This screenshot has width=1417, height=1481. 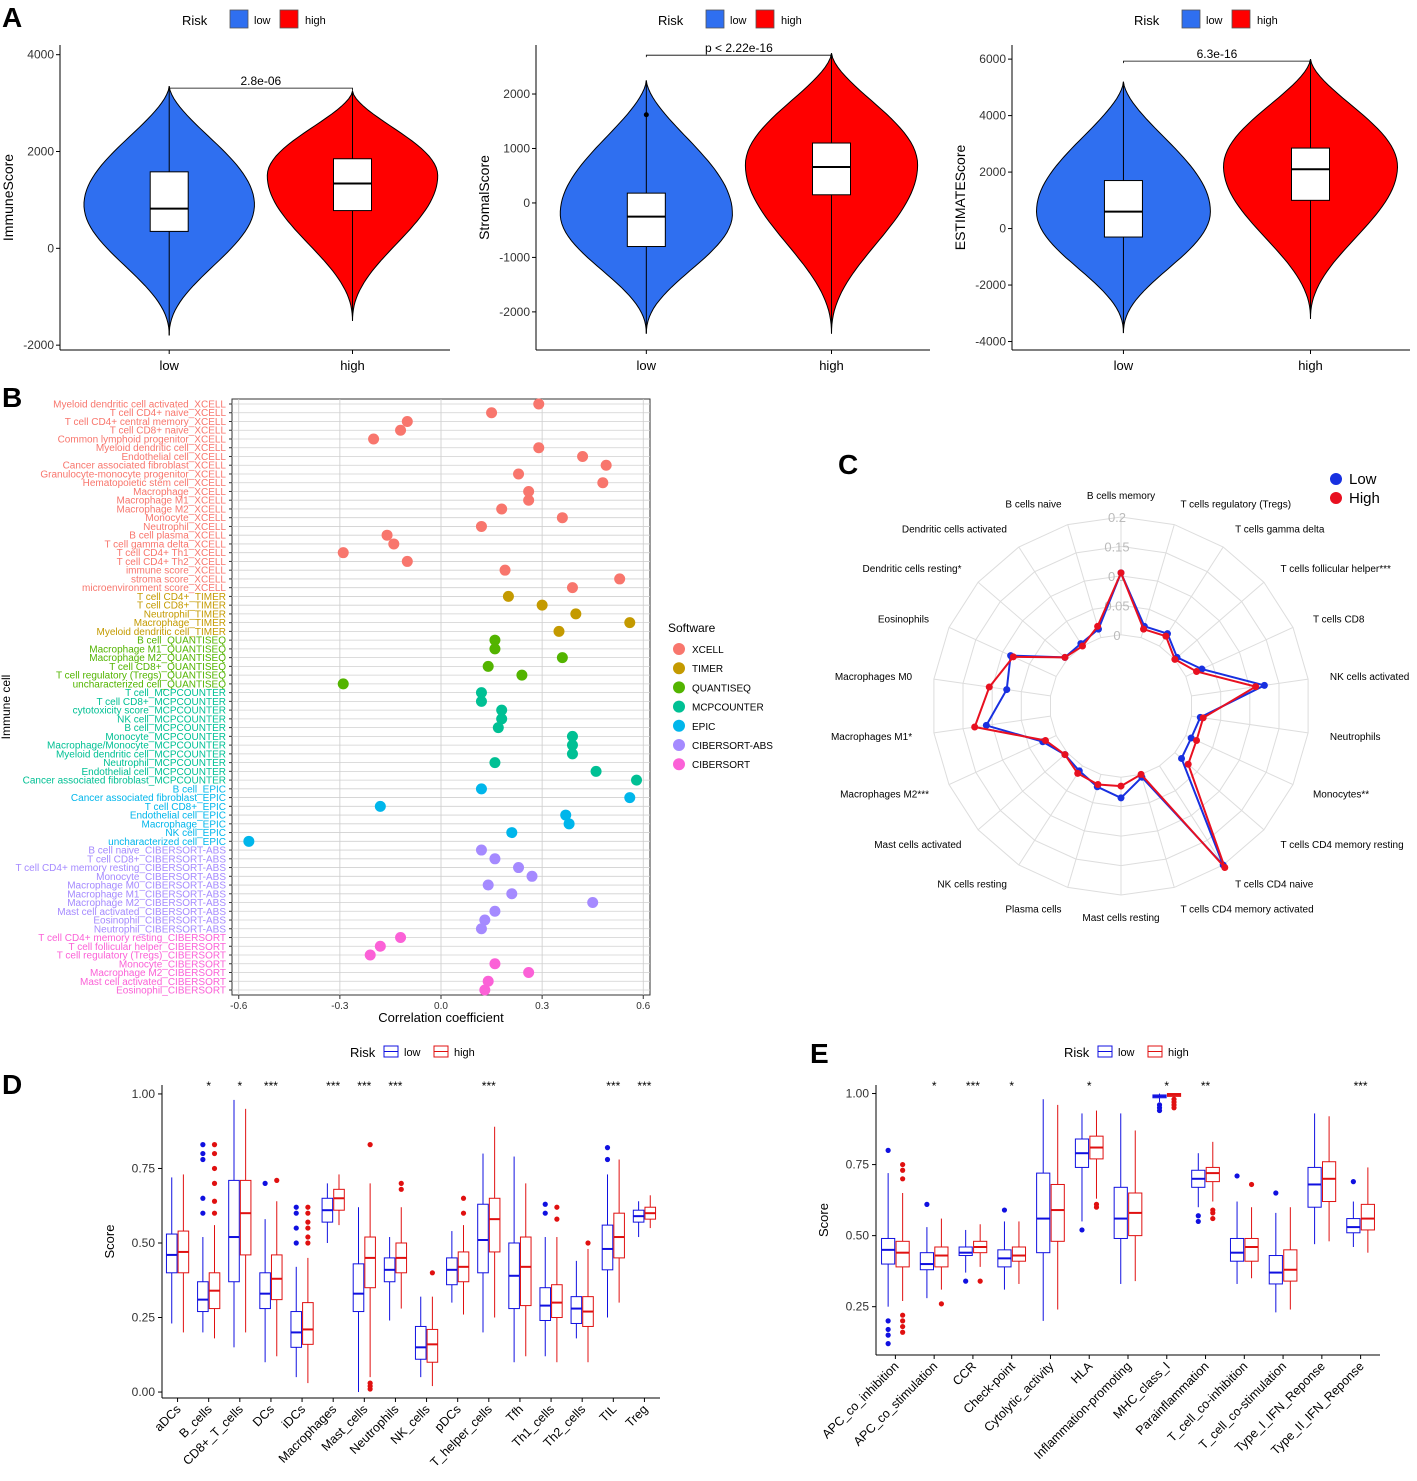 What do you see at coordinates (141, 912) in the screenshot?
I see `row-label: Mast cell activated_CIBERSORT-ABS` at bounding box center [141, 912].